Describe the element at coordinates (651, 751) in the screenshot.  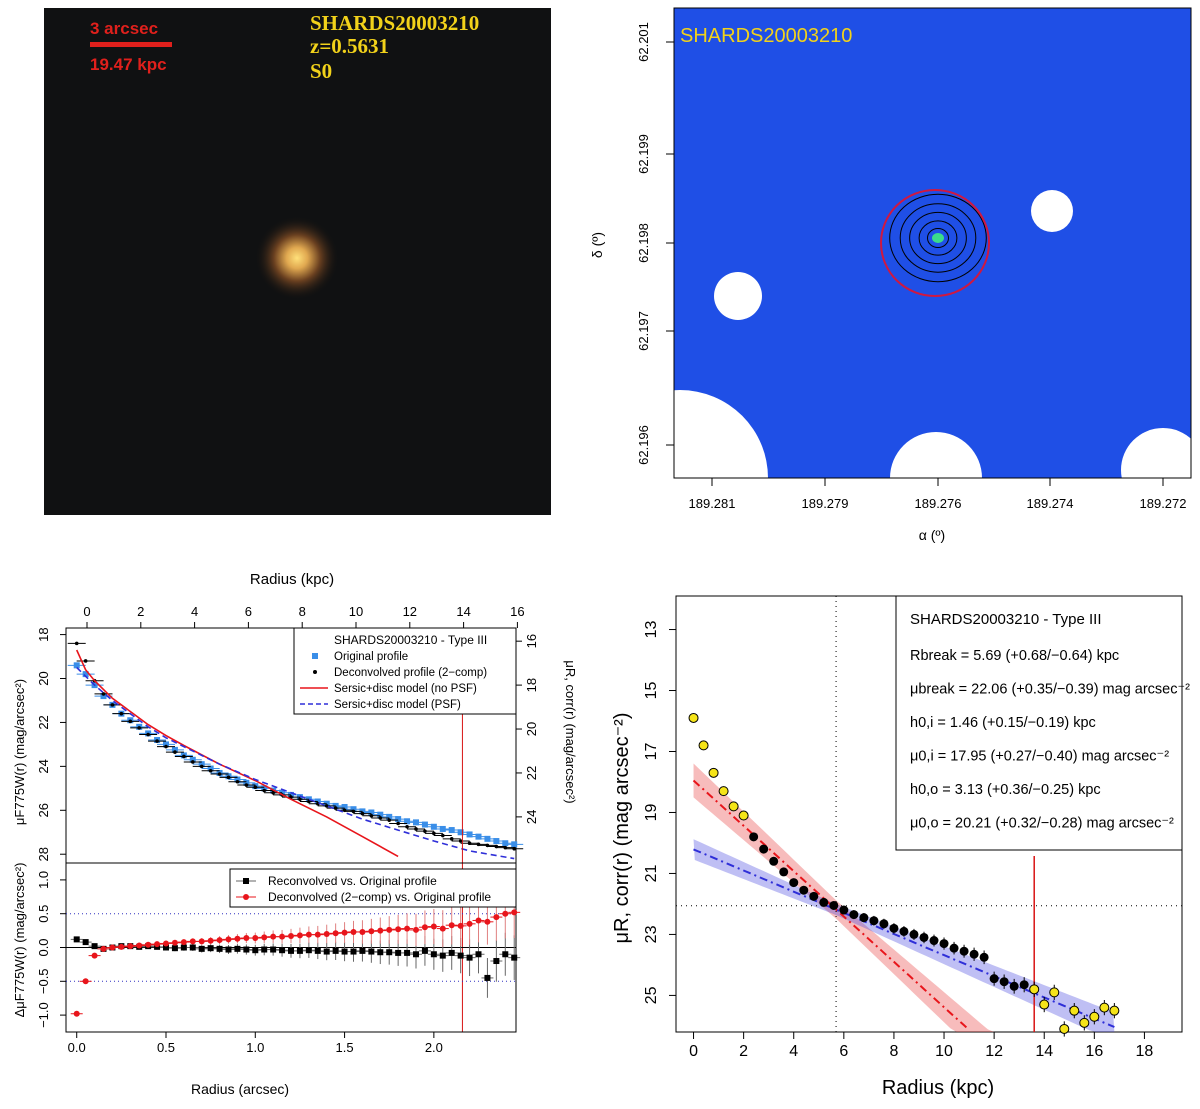
I see `fit-y-tick-label: 17` at that location.